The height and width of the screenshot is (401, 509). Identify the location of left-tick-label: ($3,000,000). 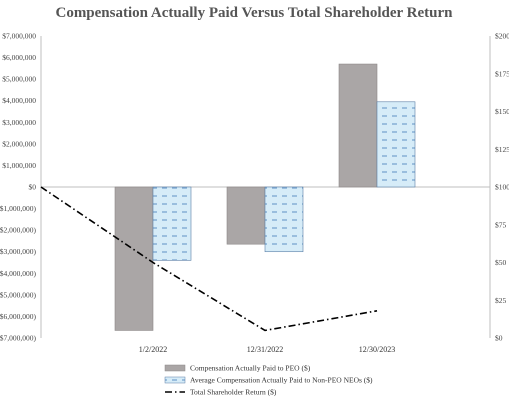
(18, 251).